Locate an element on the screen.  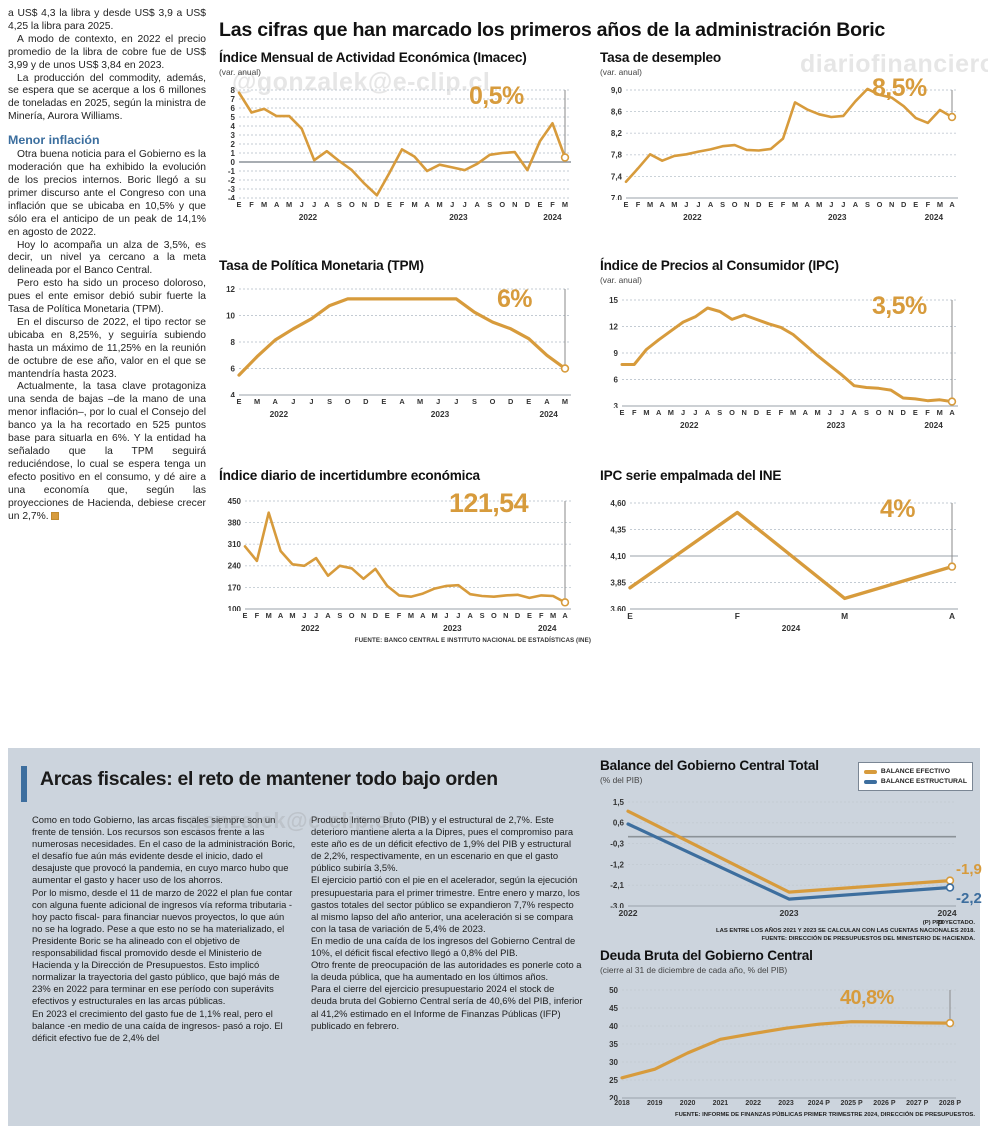
balance-endlabel-1: -2,2 is located at coordinates (969, 898).